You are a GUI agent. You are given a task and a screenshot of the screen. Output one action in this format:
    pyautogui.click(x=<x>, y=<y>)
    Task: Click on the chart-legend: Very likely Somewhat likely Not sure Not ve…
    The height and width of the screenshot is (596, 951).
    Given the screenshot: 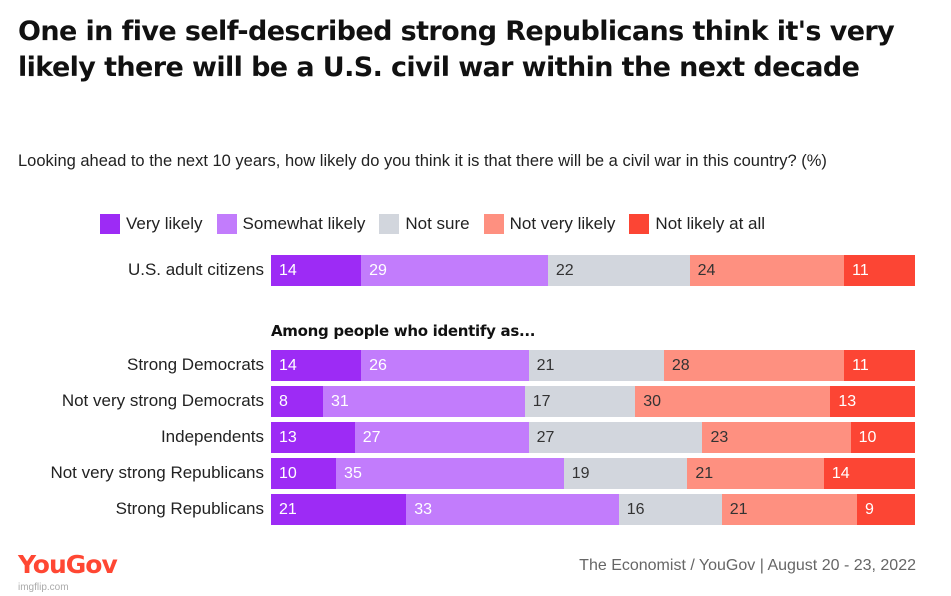 What is the action you would take?
    pyautogui.click(x=432, y=224)
    